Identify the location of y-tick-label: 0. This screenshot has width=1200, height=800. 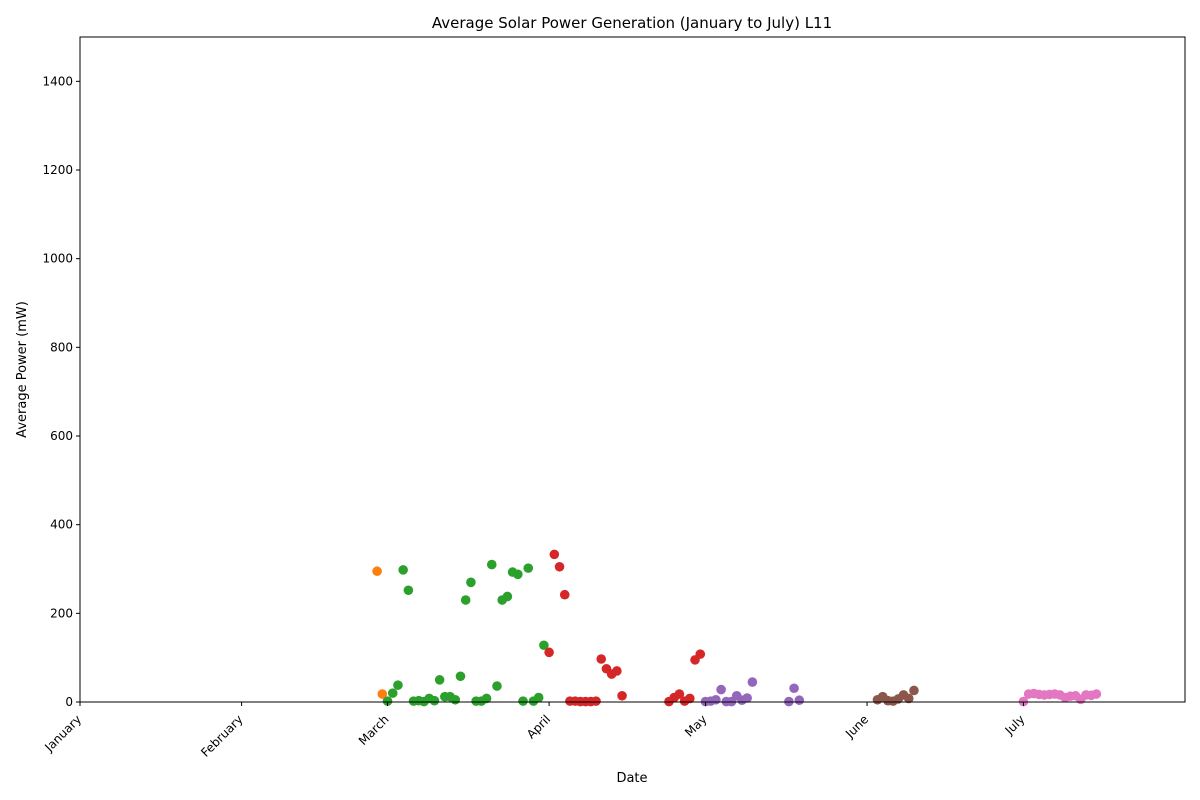
(69, 702).